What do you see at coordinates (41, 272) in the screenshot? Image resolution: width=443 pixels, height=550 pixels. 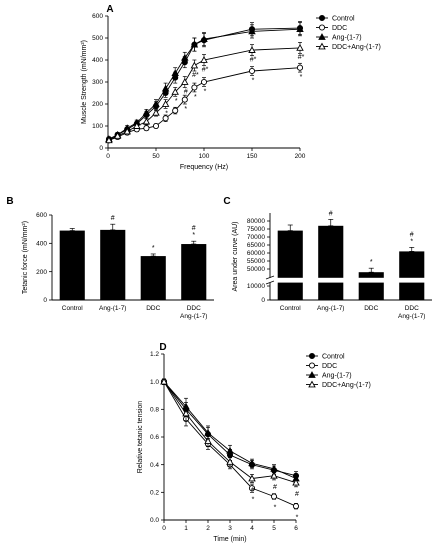 I see `y-tick-label: 200` at bounding box center [41, 272].